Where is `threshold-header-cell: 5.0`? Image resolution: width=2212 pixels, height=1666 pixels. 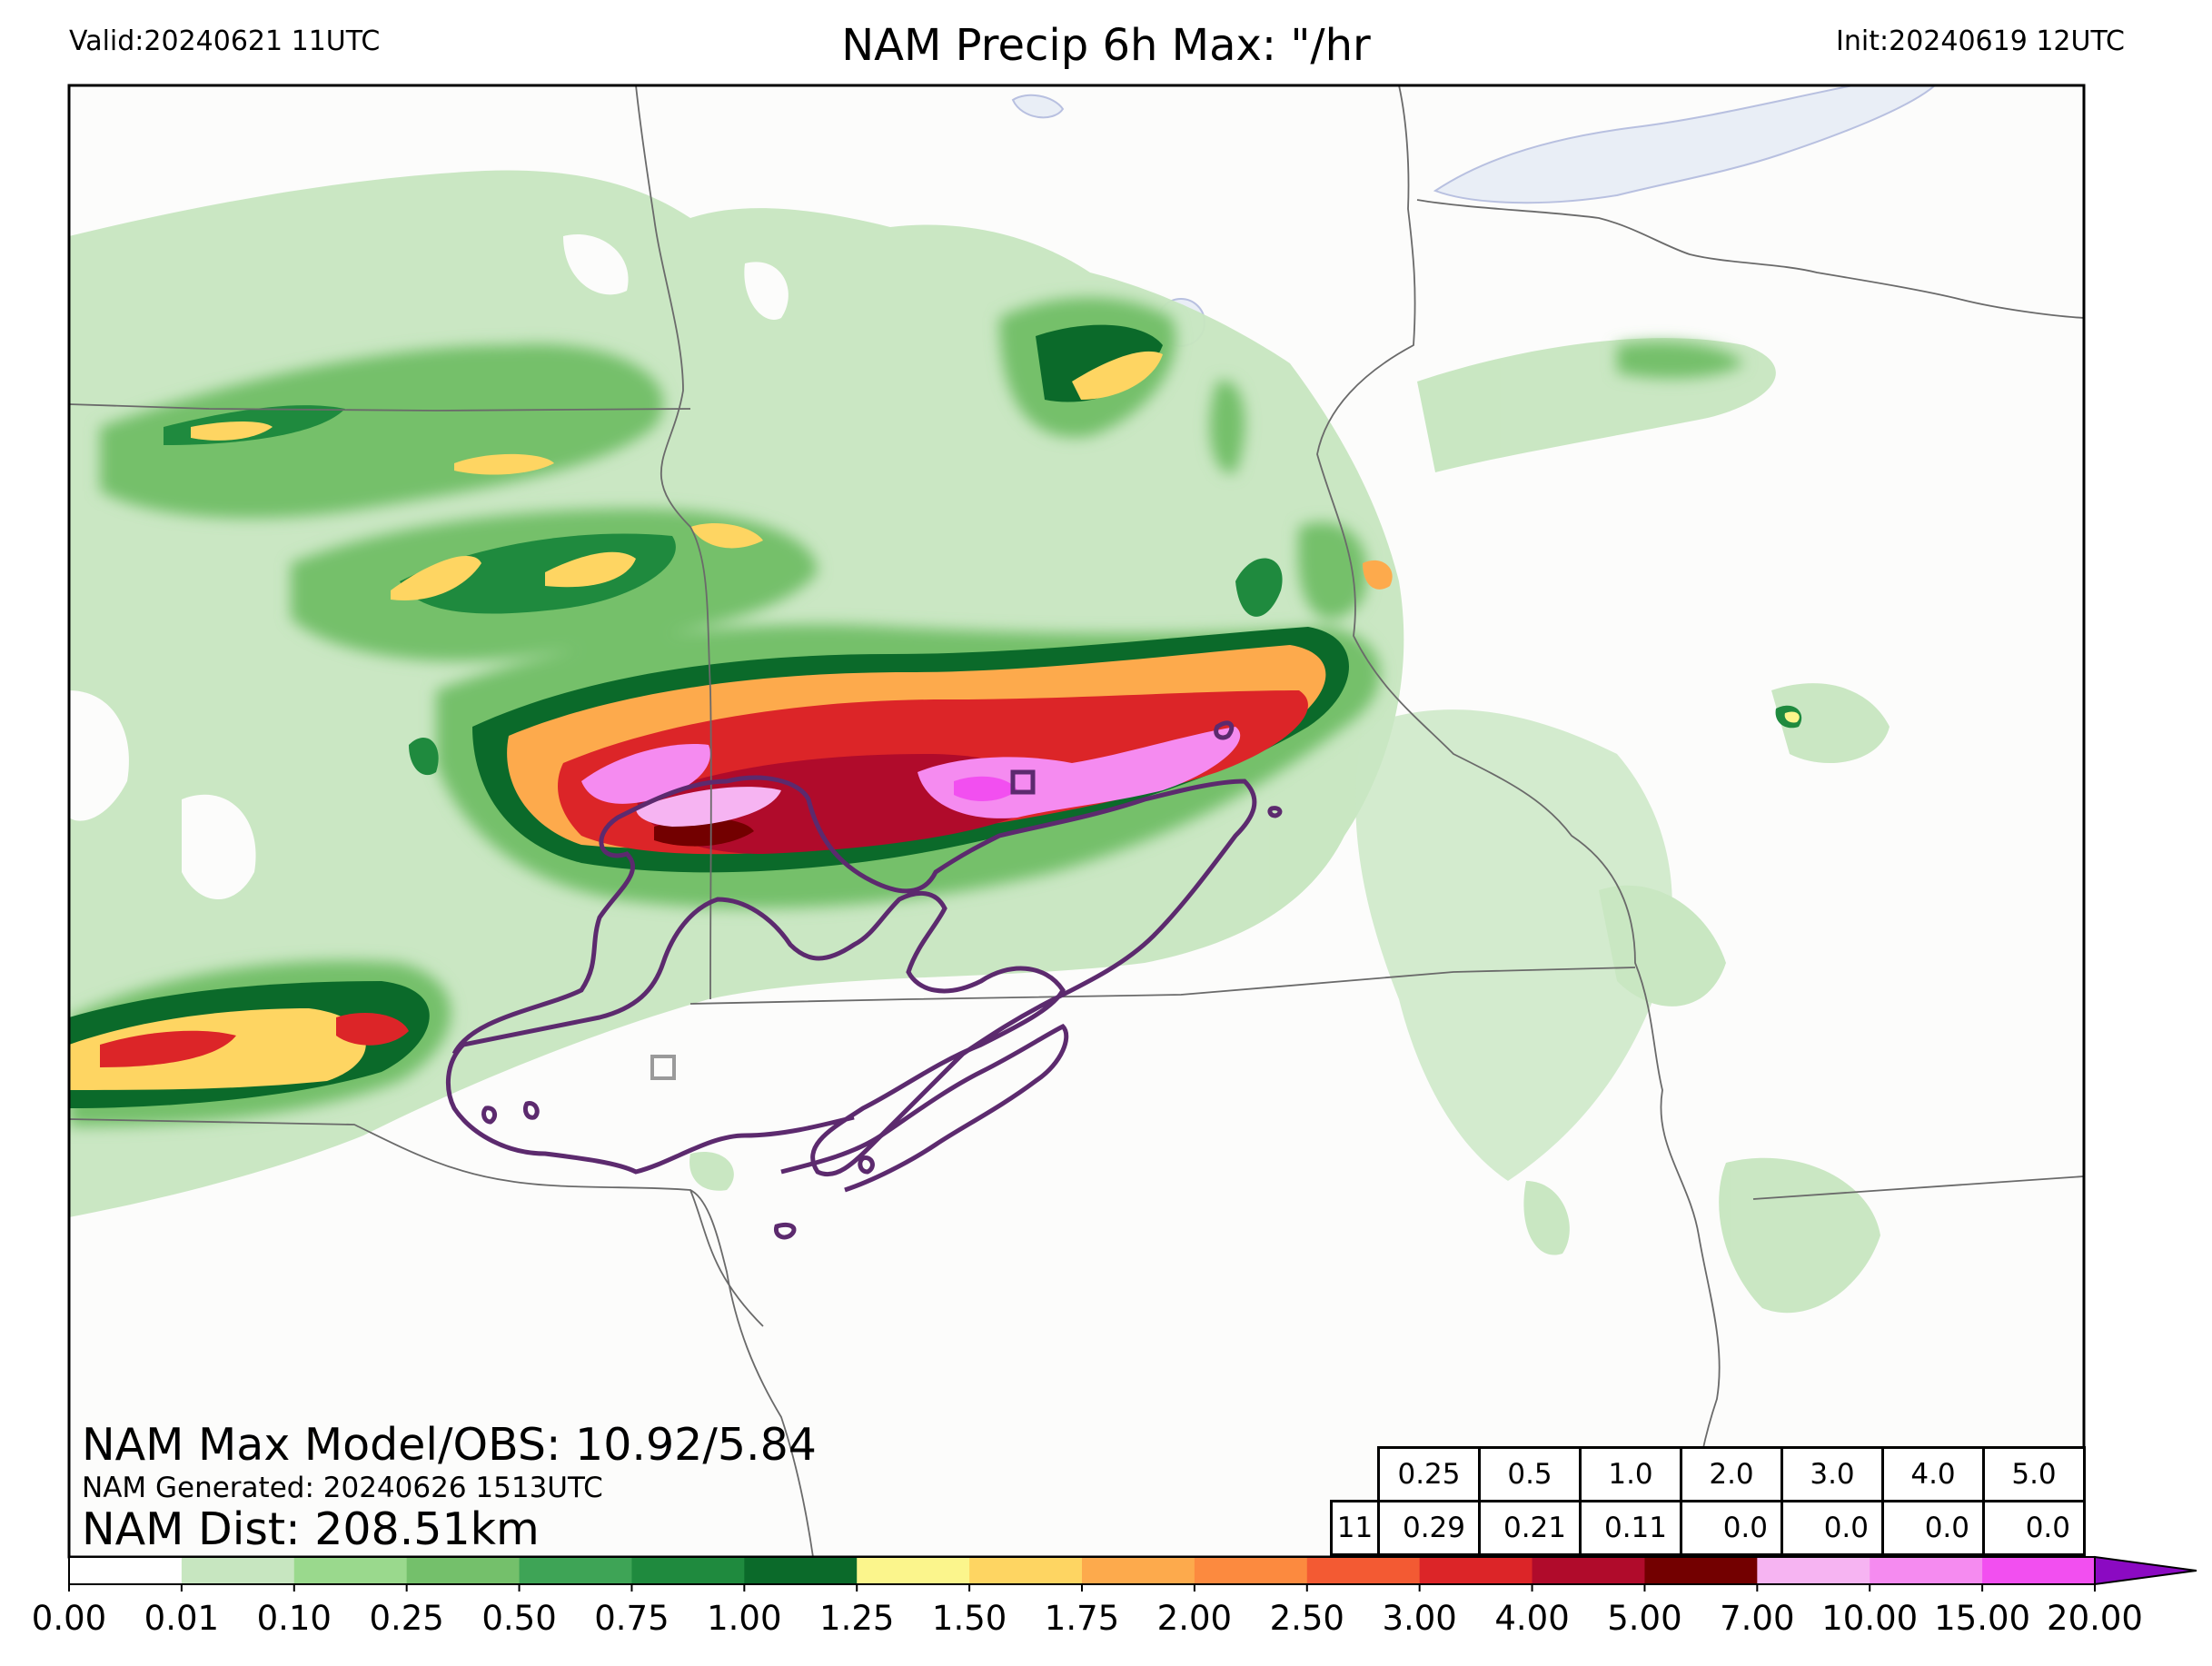
threshold-header-cell: 5.0 is located at coordinates (2034, 1474).